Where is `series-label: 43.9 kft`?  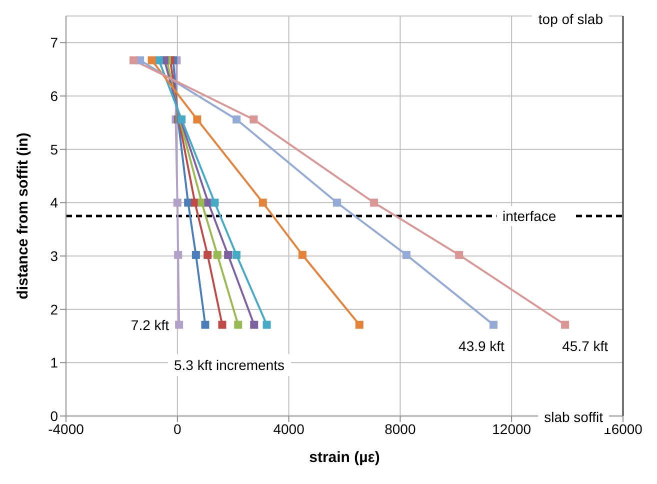
series-label: 43.9 kft is located at coordinates (481, 346).